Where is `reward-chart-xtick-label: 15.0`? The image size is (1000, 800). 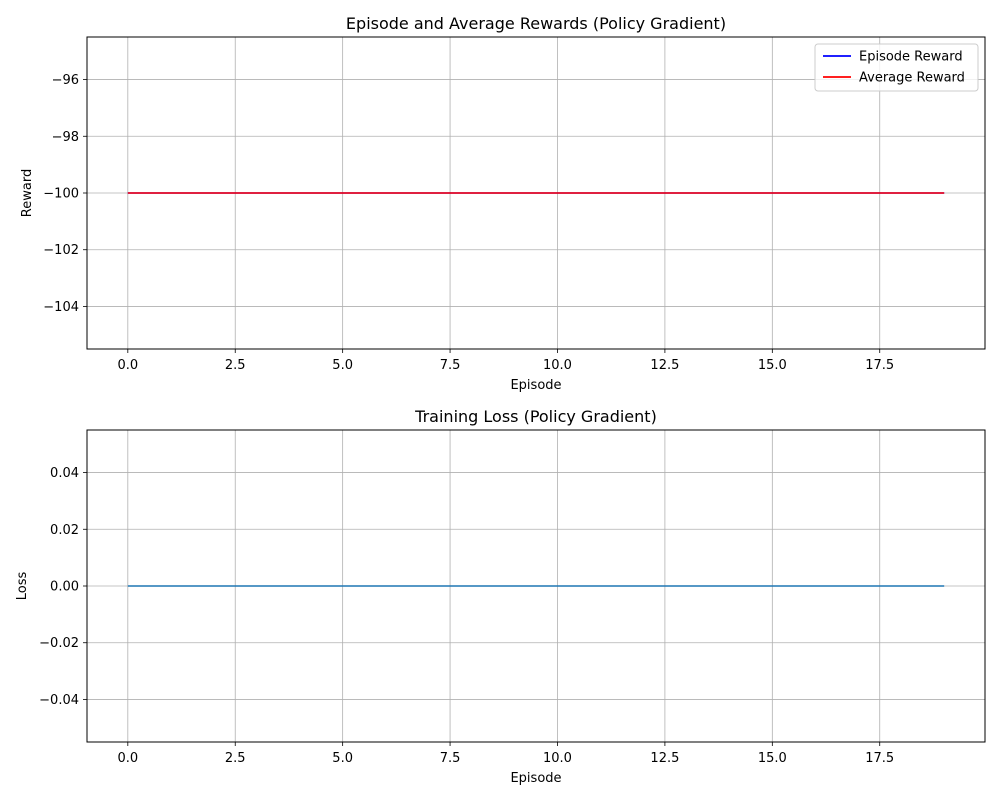 reward-chart-xtick-label: 15.0 is located at coordinates (772, 365).